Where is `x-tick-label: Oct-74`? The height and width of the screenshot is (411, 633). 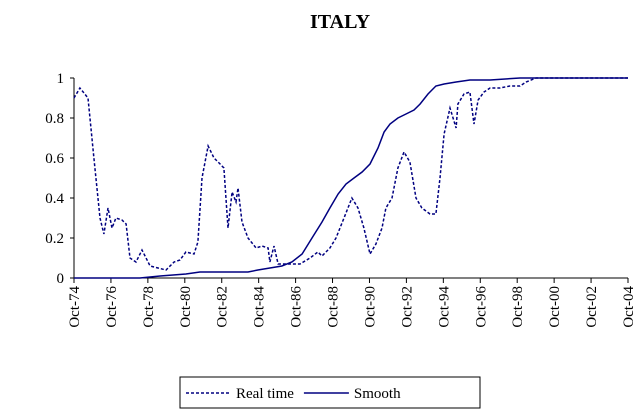 x-tick-label: Oct-74 is located at coordinates (75, 307).